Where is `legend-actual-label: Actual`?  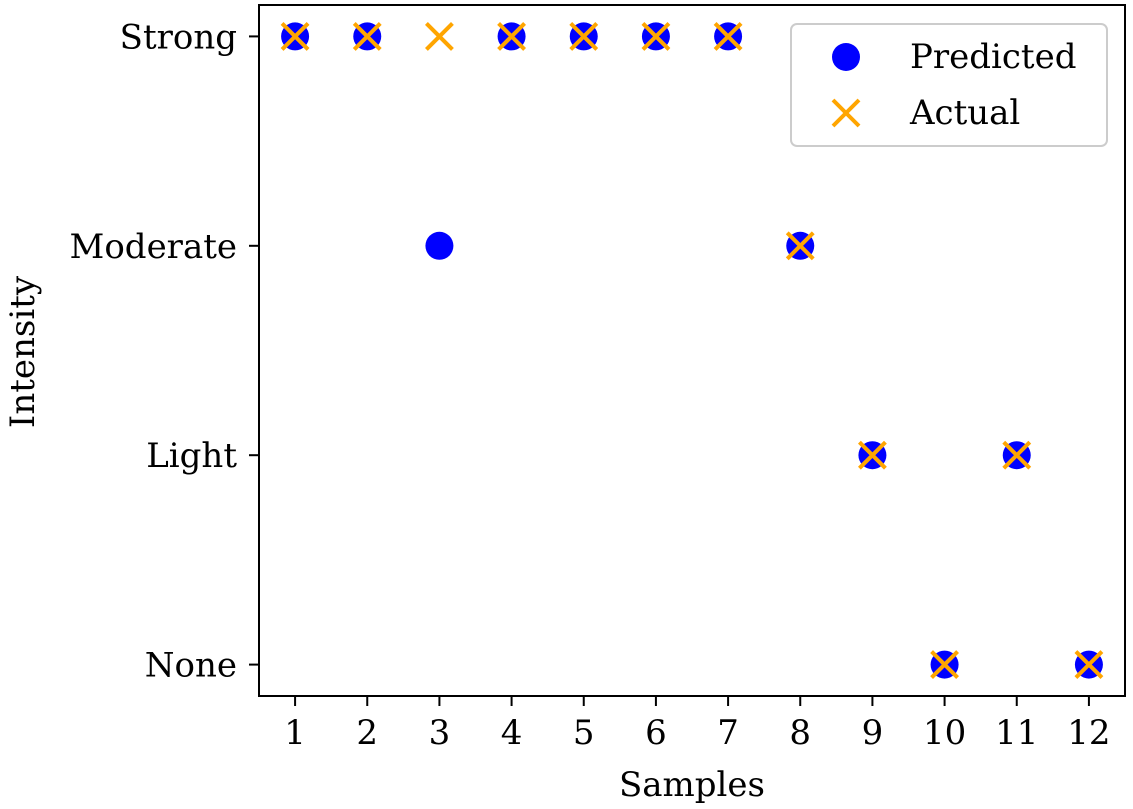
legend-actual-label: Actual is located at coordinates (964, 113).